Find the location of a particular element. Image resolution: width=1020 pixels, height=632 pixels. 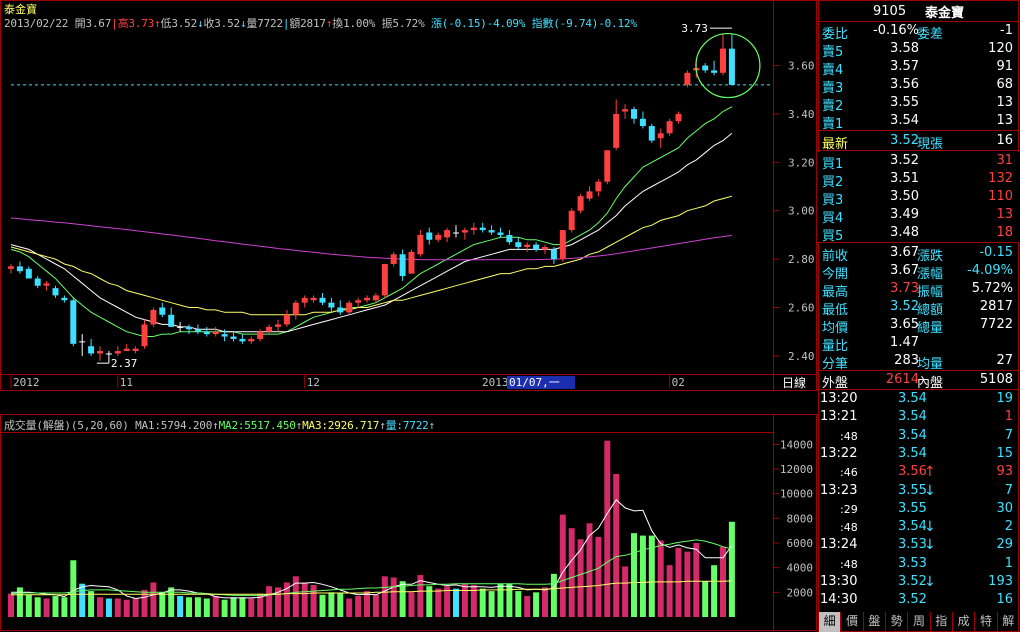

info-part: ↓ is located at coordinates (243, 23).